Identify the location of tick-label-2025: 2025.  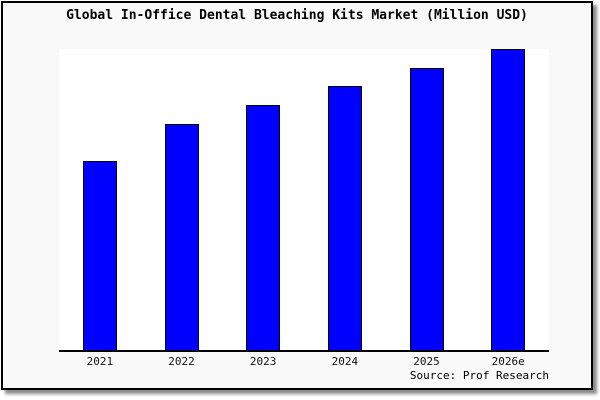
(426, 361).